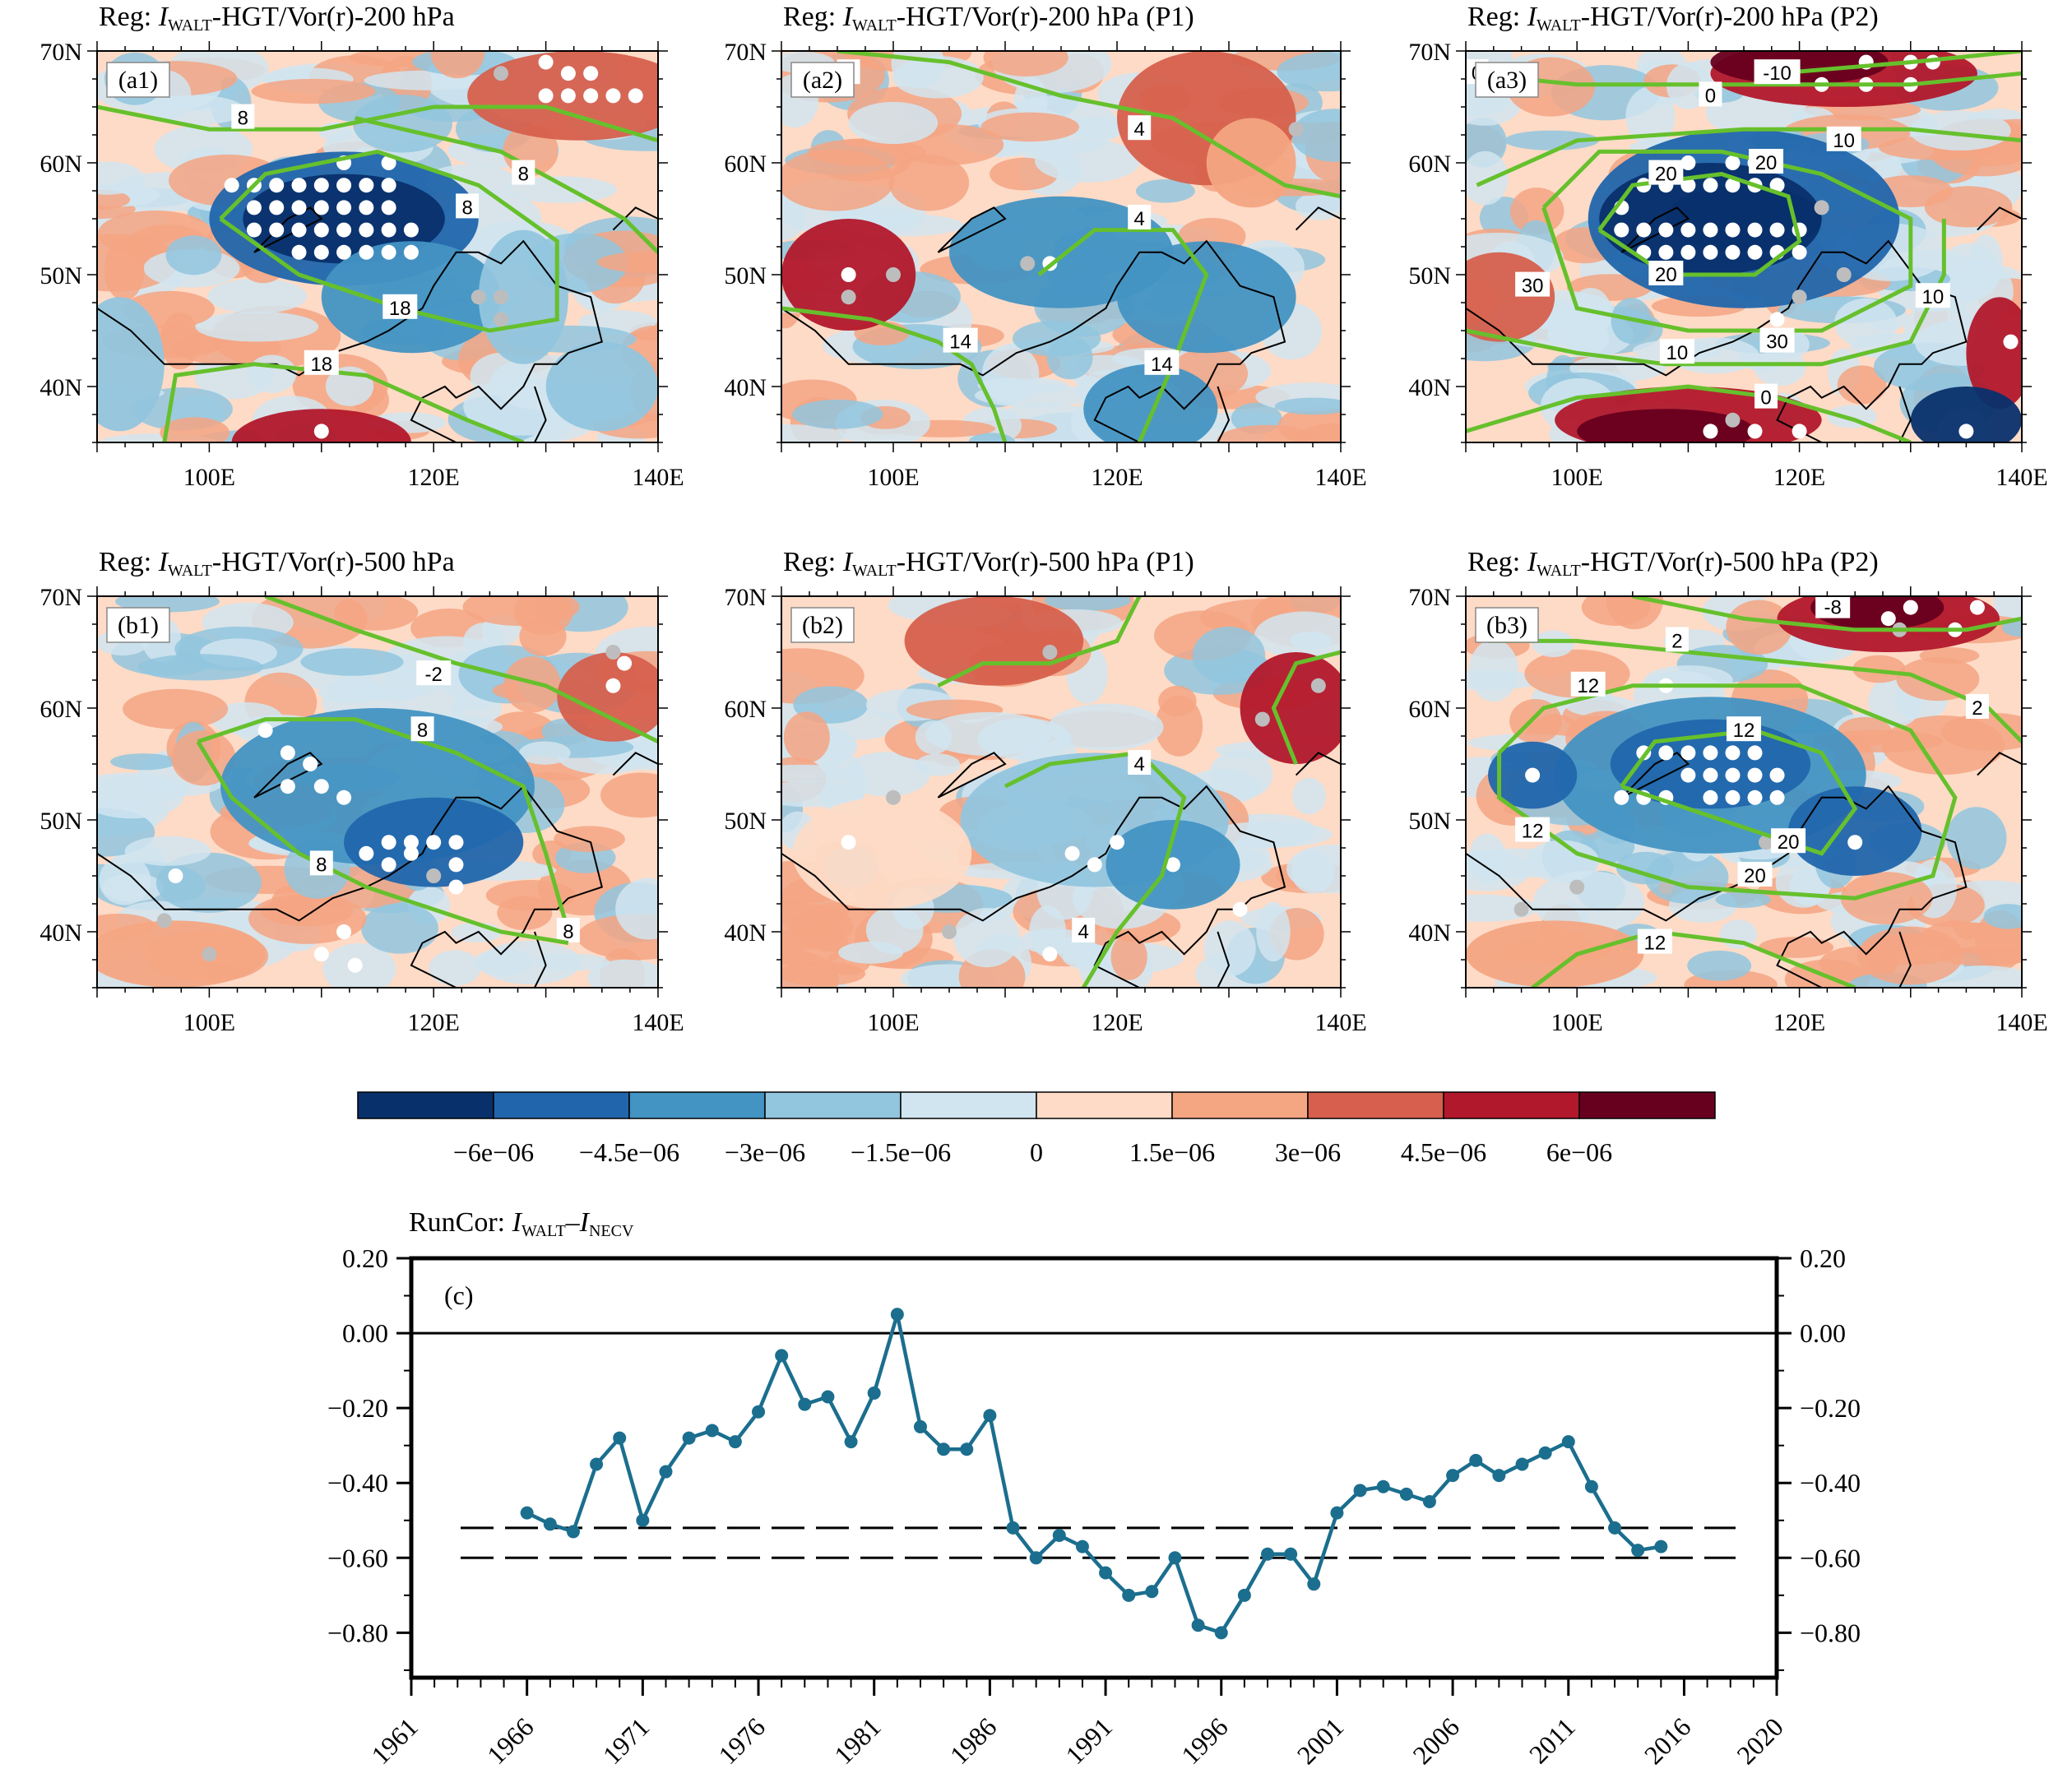 The height and width of the screenshot is (1778, 2072). Describe the element at coordinates (1830, 1632) in the screenshot. I see `y-tick-label-right: −0.80` at that location.